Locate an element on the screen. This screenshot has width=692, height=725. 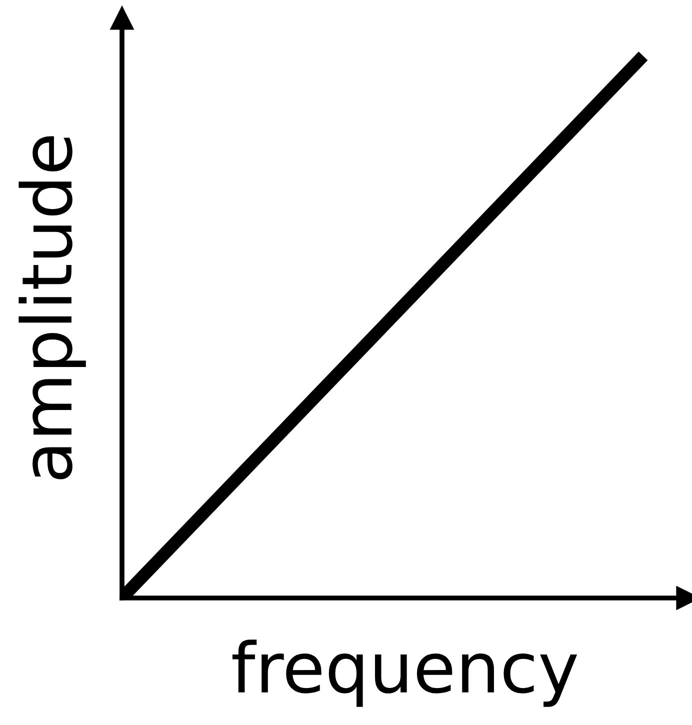
x-axis-title: frequency is located at coordinates (405, 673).